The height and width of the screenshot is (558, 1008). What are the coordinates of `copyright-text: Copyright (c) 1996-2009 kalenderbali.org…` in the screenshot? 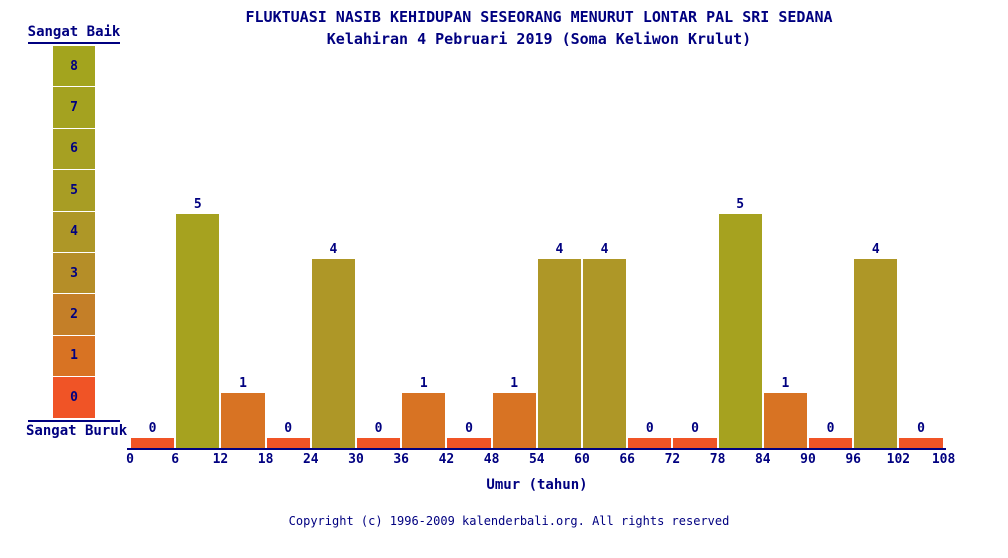 It's located at (509, 521).